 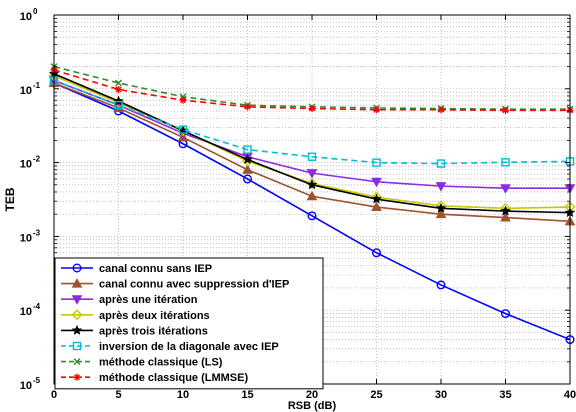 I want to click on legend-item: méthode classique (LMMSE), so click(x=154, y=378).